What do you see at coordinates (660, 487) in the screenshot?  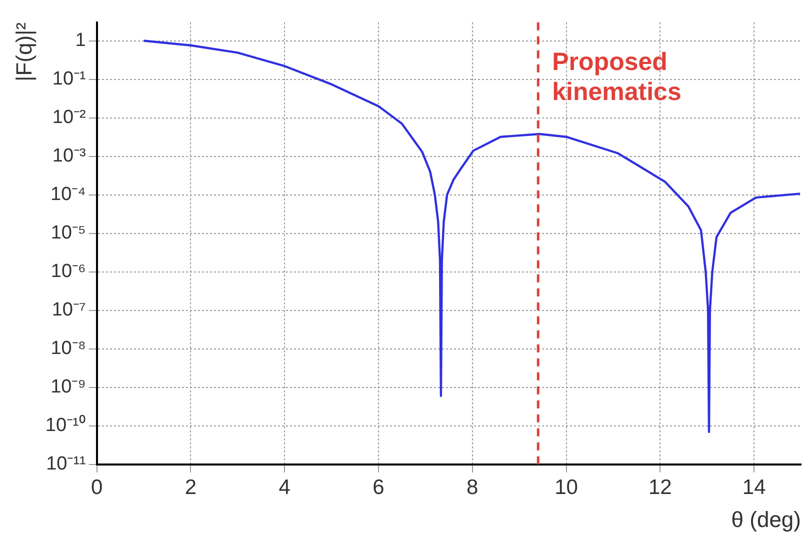 I see `x-tick-label: 12` at bounding box center [660, 487].